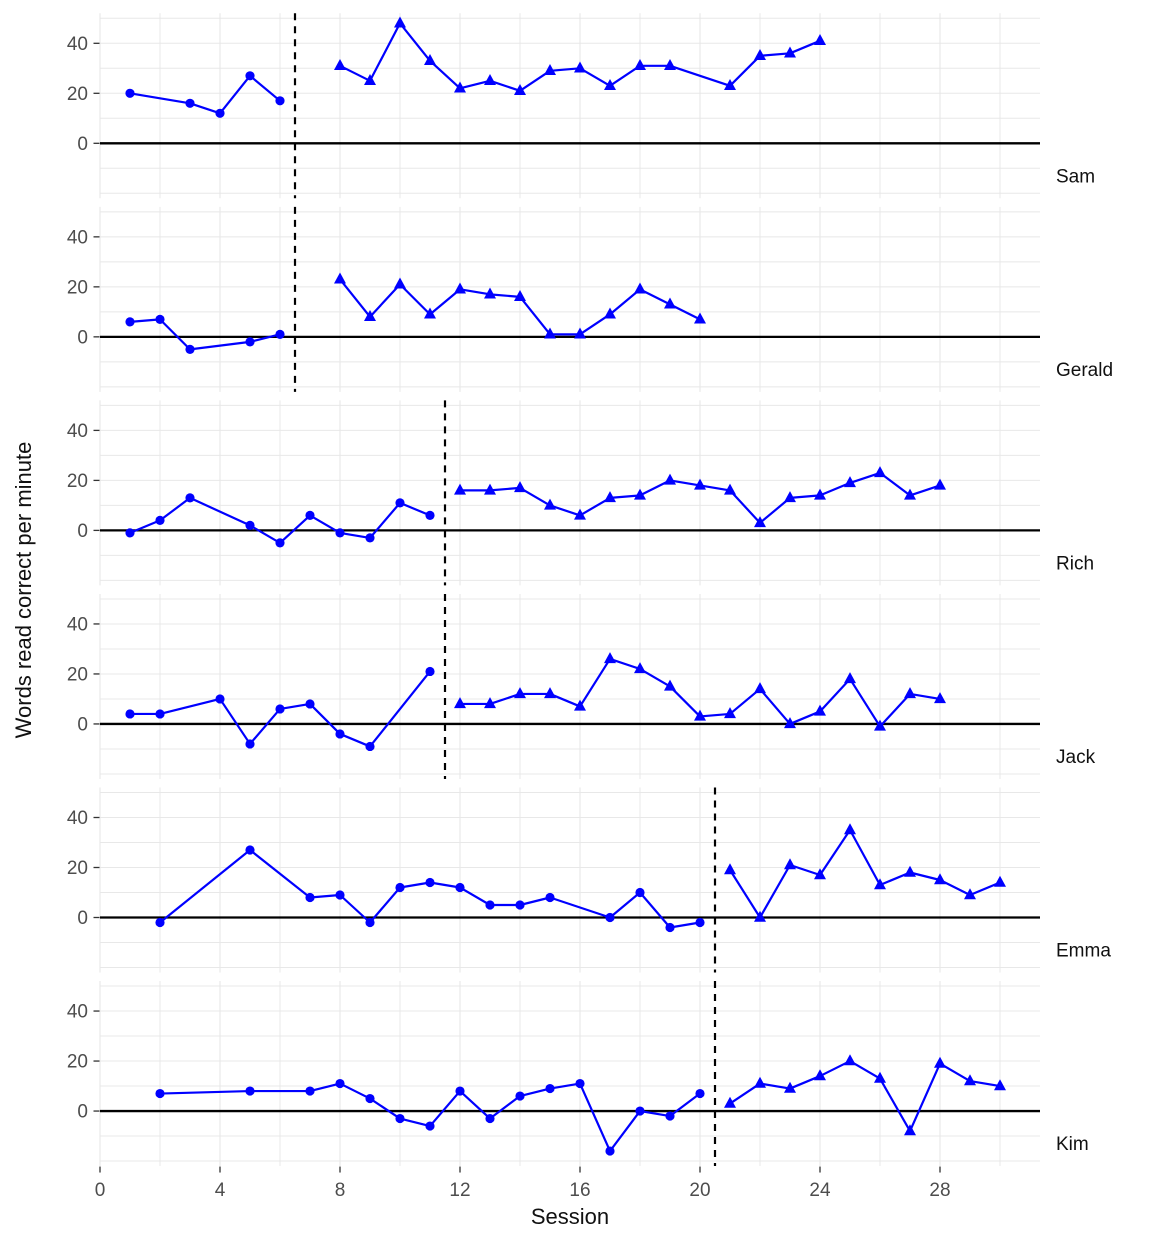 Image resolution: width=1152 pixels, height=1248 pixels. Describe the element at coordinates (1075, 176) in the screenshot. I see `panel-label: Sam` at that location.